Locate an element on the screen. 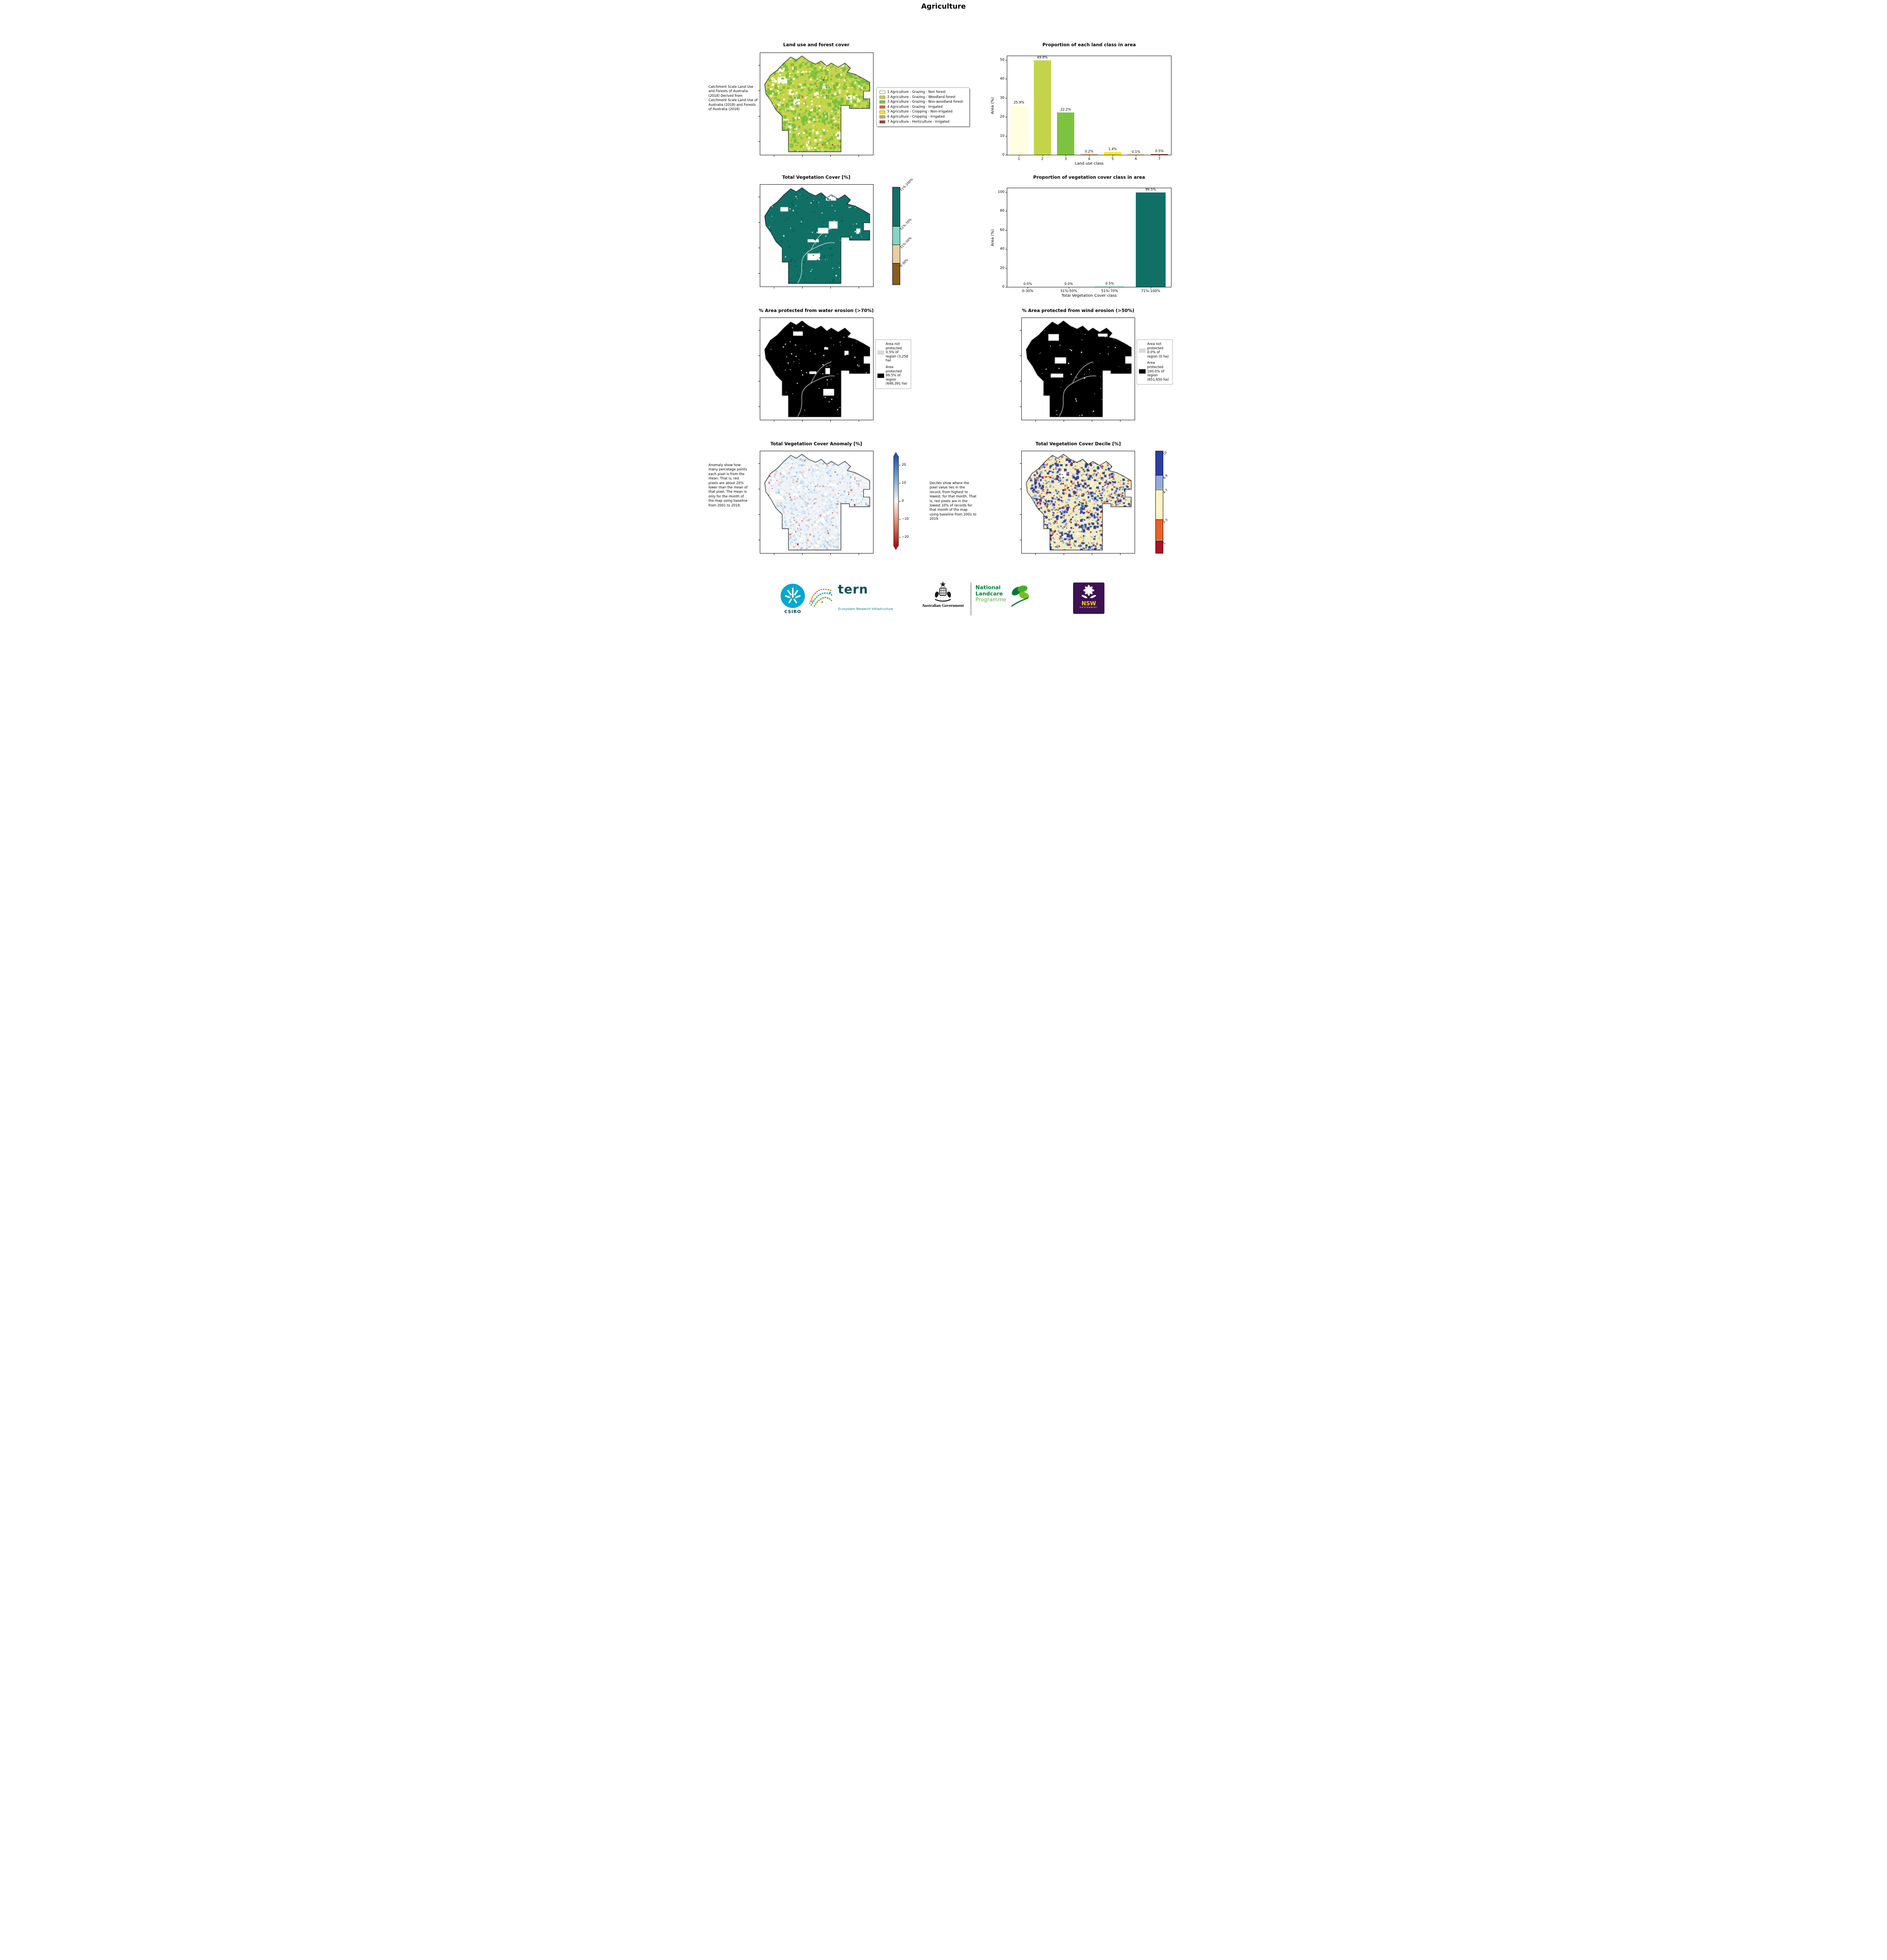 The width and height of the screenshot is (1887, 1960). nsw-government-logo: NSW GOVERNMENT is located at coordinates (1088, 598).